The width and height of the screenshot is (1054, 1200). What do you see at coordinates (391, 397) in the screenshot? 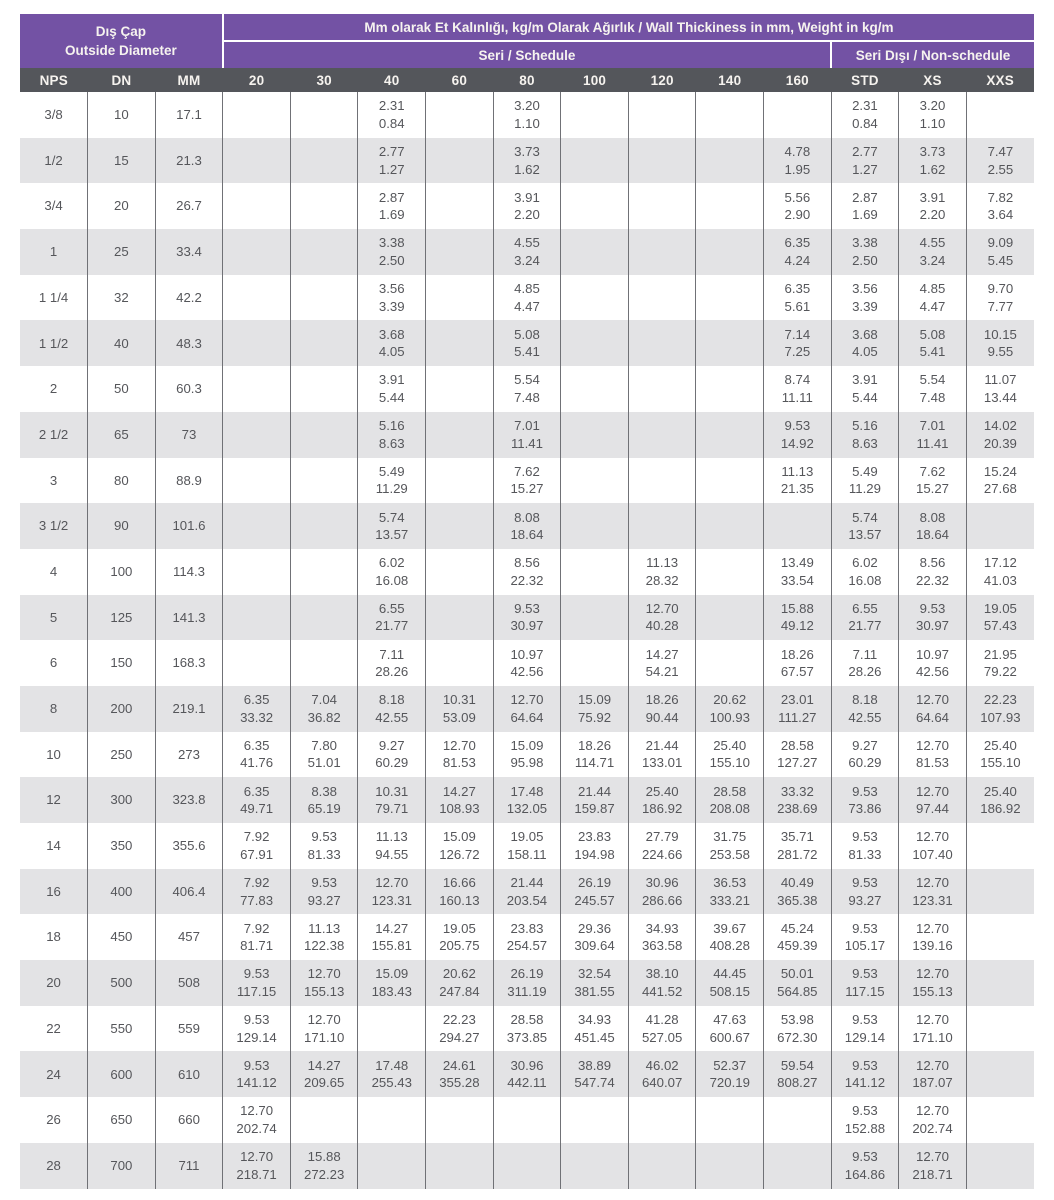
I see `weight-value: 5.44` at bounding box center [391, 397].